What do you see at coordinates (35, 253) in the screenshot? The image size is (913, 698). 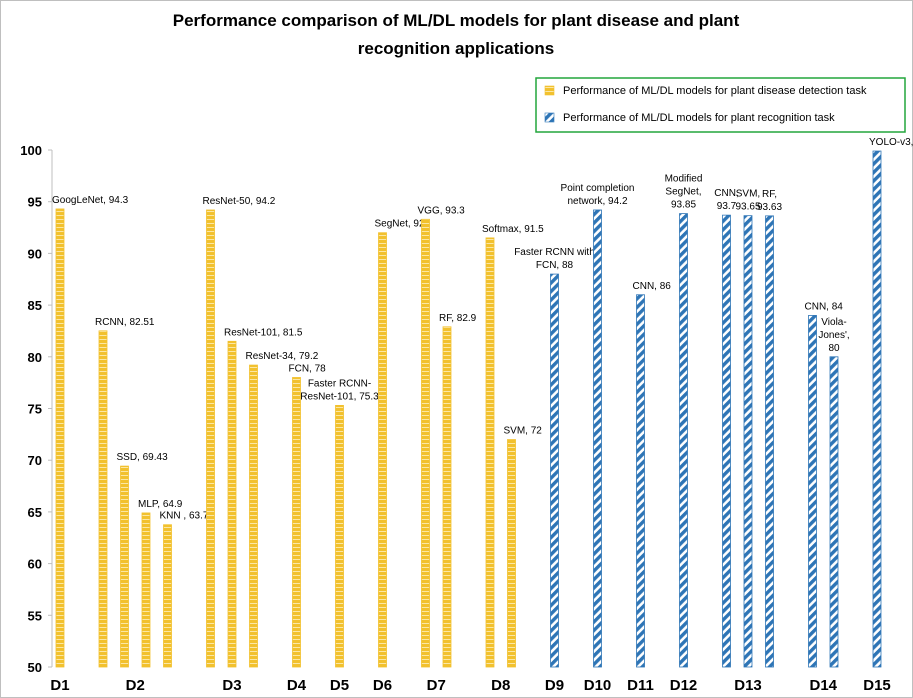 I see `y-tick-label: 90` at bounding box center [35, 253].